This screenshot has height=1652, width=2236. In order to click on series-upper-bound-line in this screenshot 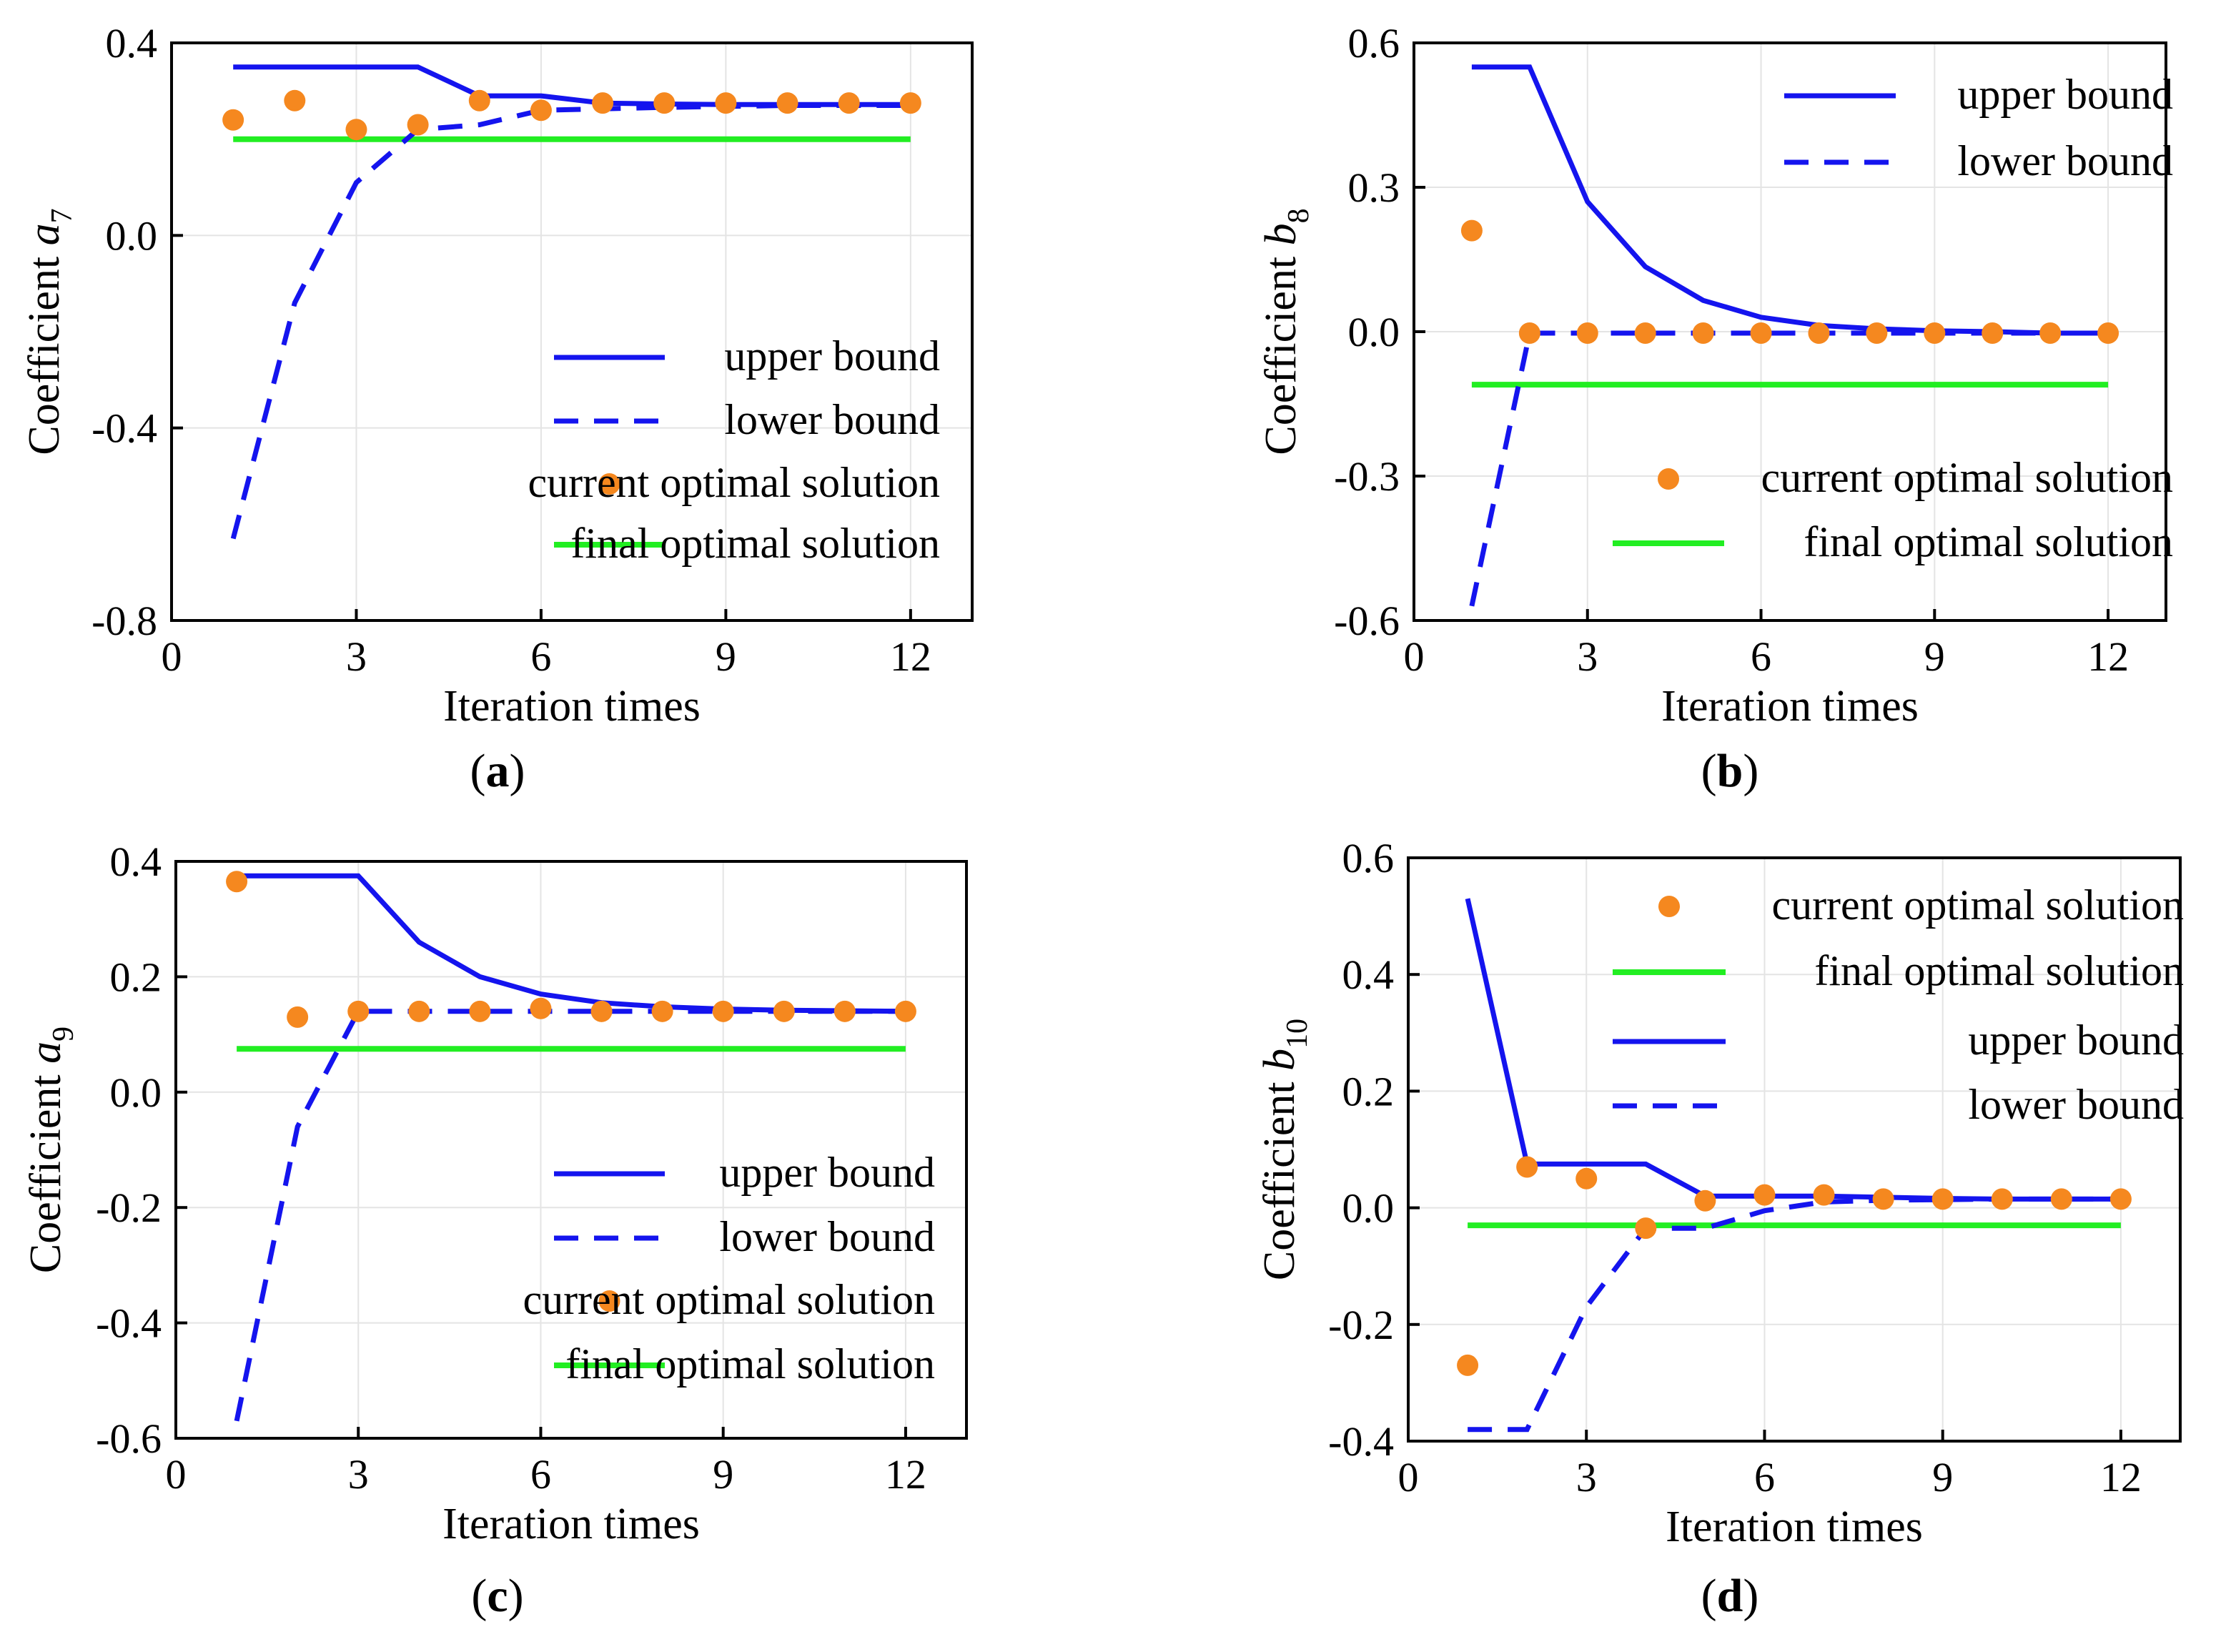, I will do `click(572, 86)`.